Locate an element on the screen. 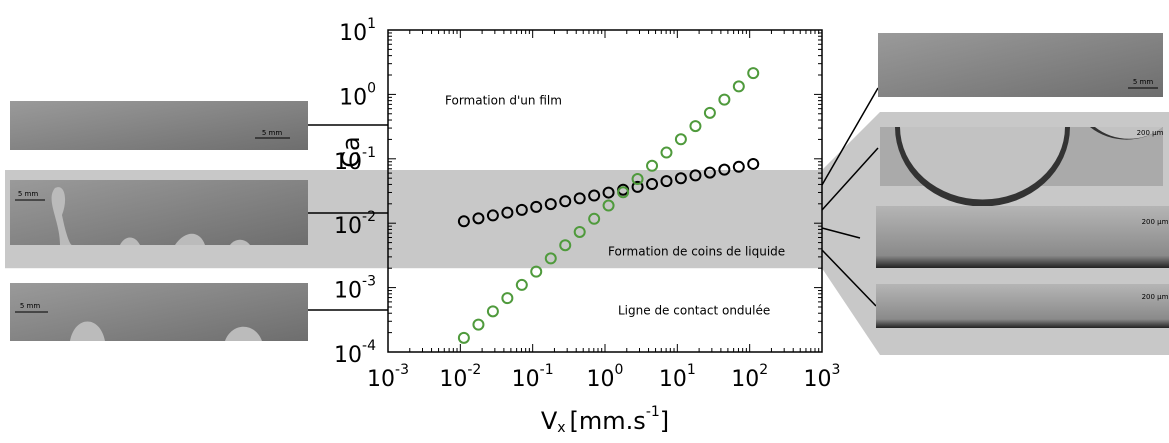 The height and width of the screenshot is (443, 1169). tick-exp: -4 is located at coordinates (369, 346).